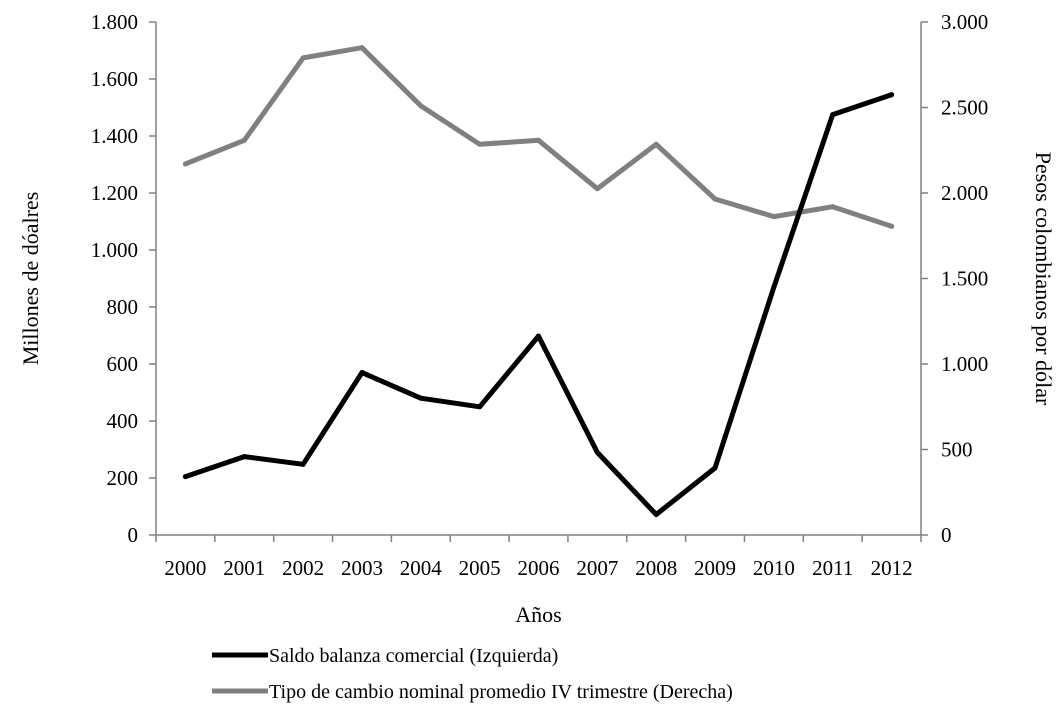 This screenshot has height=705, width=1062. I want to click on right-y-tick-label: 1.500, so click(964, 279).